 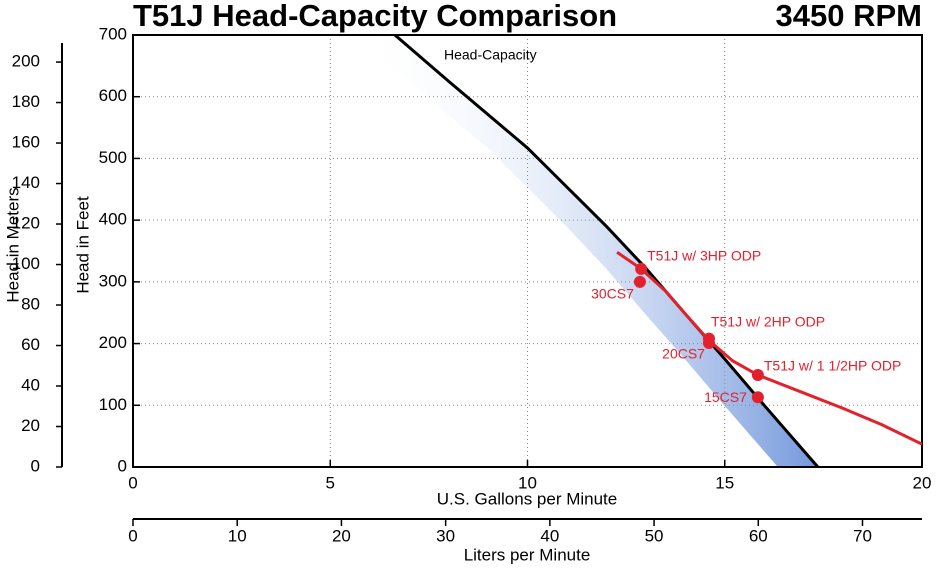 I want to click on x-liters-tick-label: 20, so click(x=341, y=535).